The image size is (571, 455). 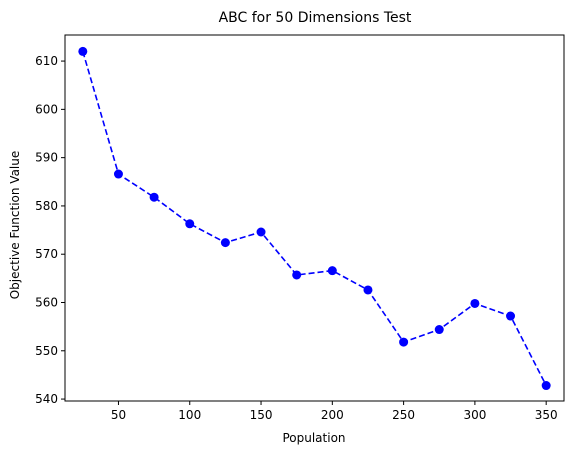 I want to click on x-tick-label: 50, so click(x=118, y=415).